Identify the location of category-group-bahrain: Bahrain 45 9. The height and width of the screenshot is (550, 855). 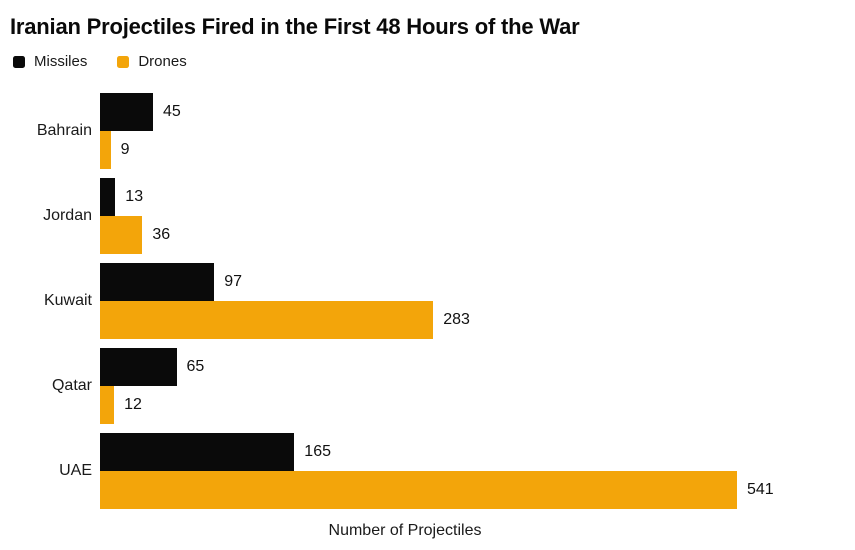
(432, 131).